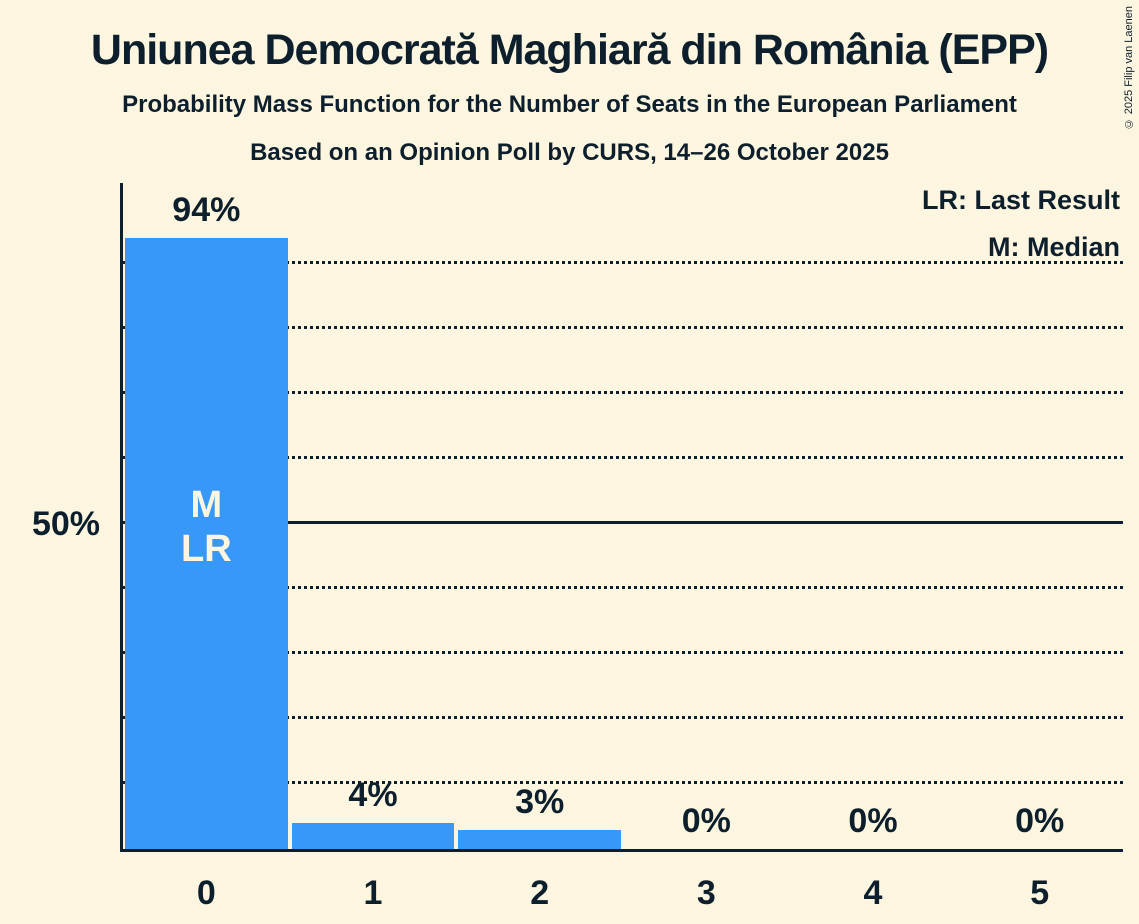  What do you see at coordinates (65, 524) in the screenshot?
I see `y-axis-tick-label: 50%` at bounding box center [65, 524].